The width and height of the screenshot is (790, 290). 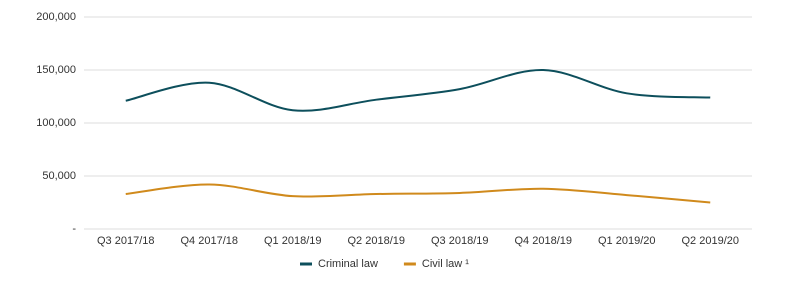 I want to click on y-tick-label: 200,000, so click(x=56, y=17).